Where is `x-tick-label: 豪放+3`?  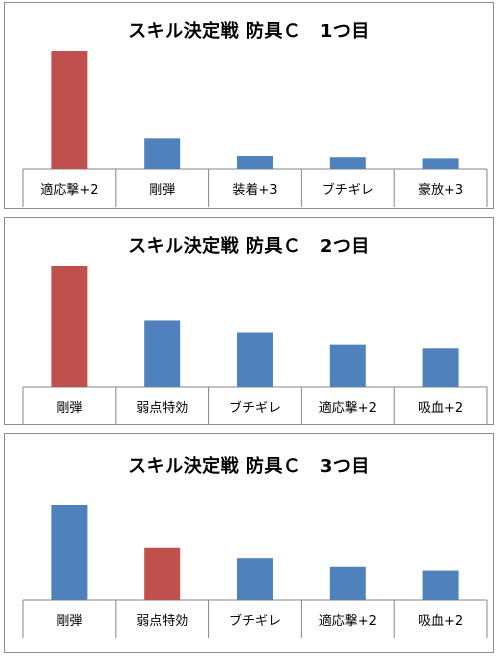 x-tick-label: 豪放+3 is located at coordinates (440, 190).